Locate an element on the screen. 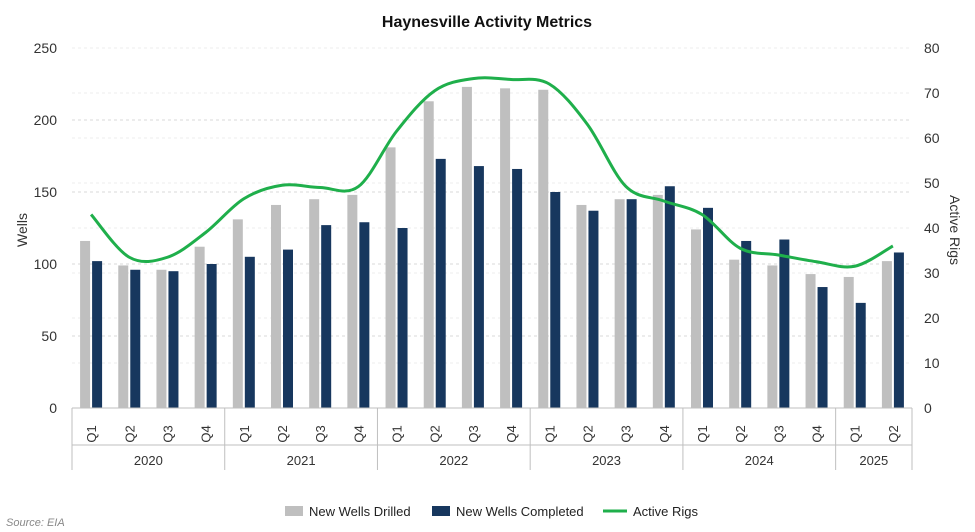 This screenshot has height=532, width=975. year-label: 2022 is located at coordinates (453, 460).